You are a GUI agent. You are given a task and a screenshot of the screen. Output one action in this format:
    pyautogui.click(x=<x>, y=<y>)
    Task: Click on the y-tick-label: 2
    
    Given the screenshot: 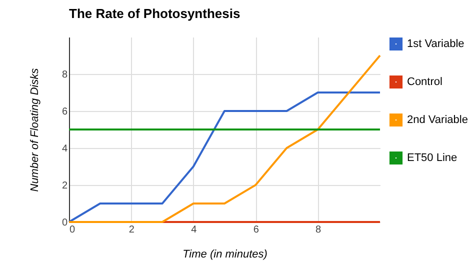 What is the action you would take?
    pyautogui.click(x=65, y=186)
    